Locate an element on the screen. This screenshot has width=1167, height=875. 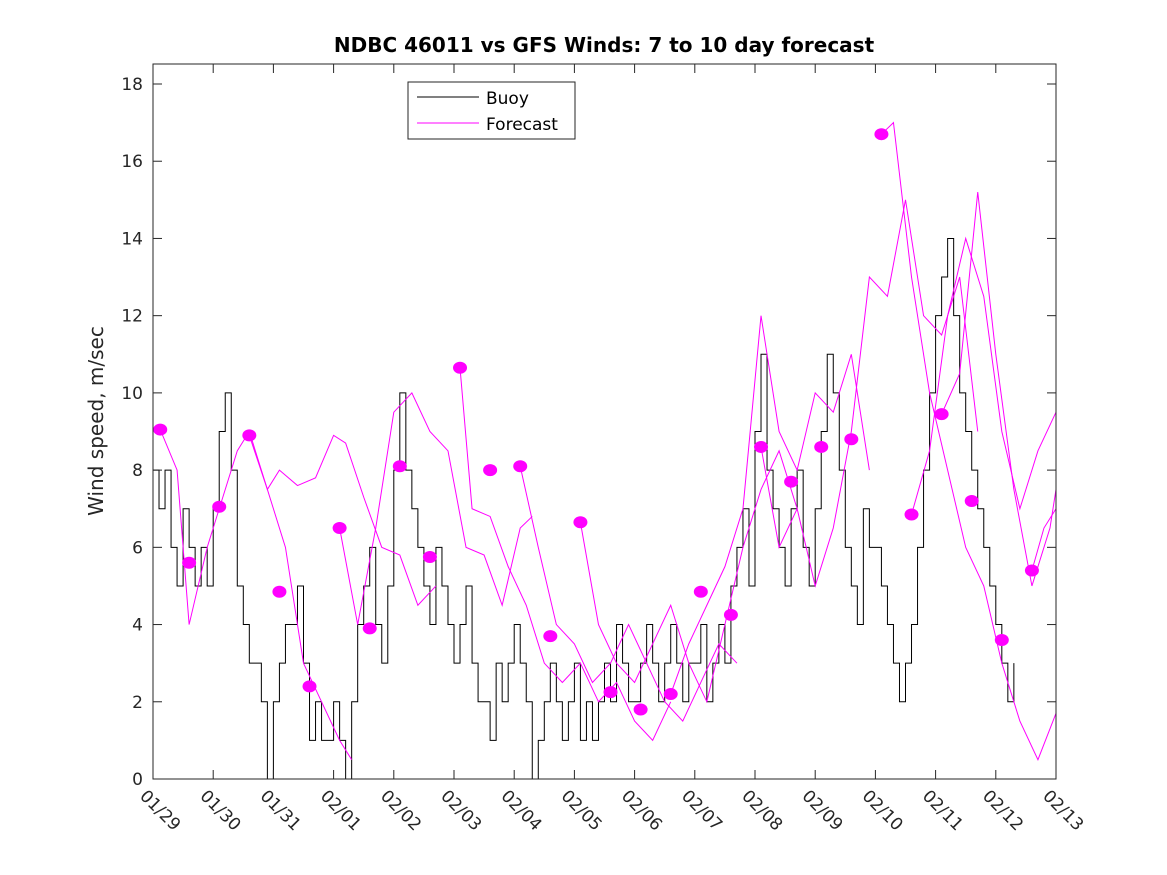
y-tick-label: 14 is located at coordinates (132, 239).